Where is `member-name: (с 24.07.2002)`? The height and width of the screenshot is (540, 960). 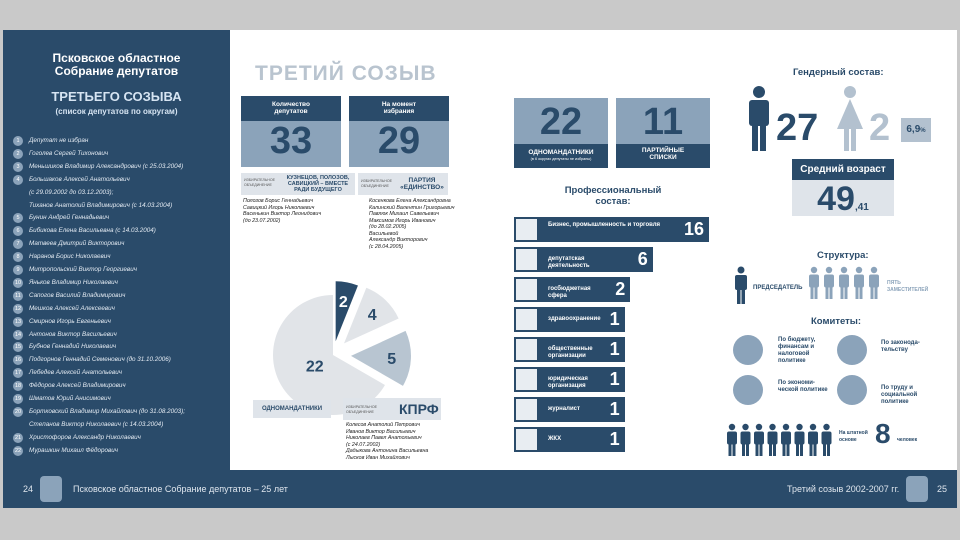 member-name: (с 24.07.2002) is located at coordinates (363, 444).